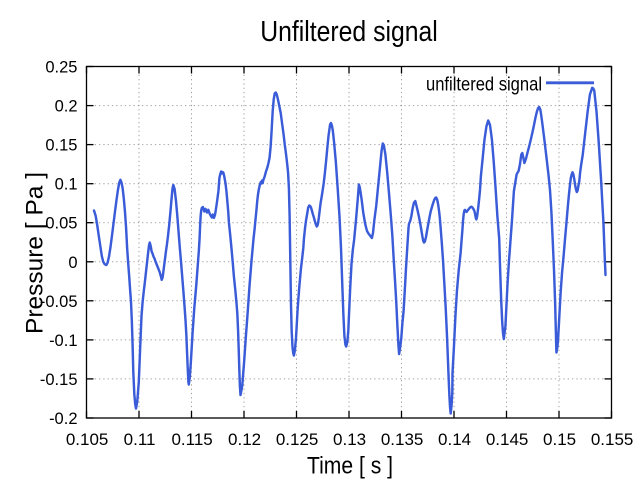  What do you see at coordinates (66, 107) in the screenshot?
I see `svg-text: 0.2` at bounding box center [66, 107].